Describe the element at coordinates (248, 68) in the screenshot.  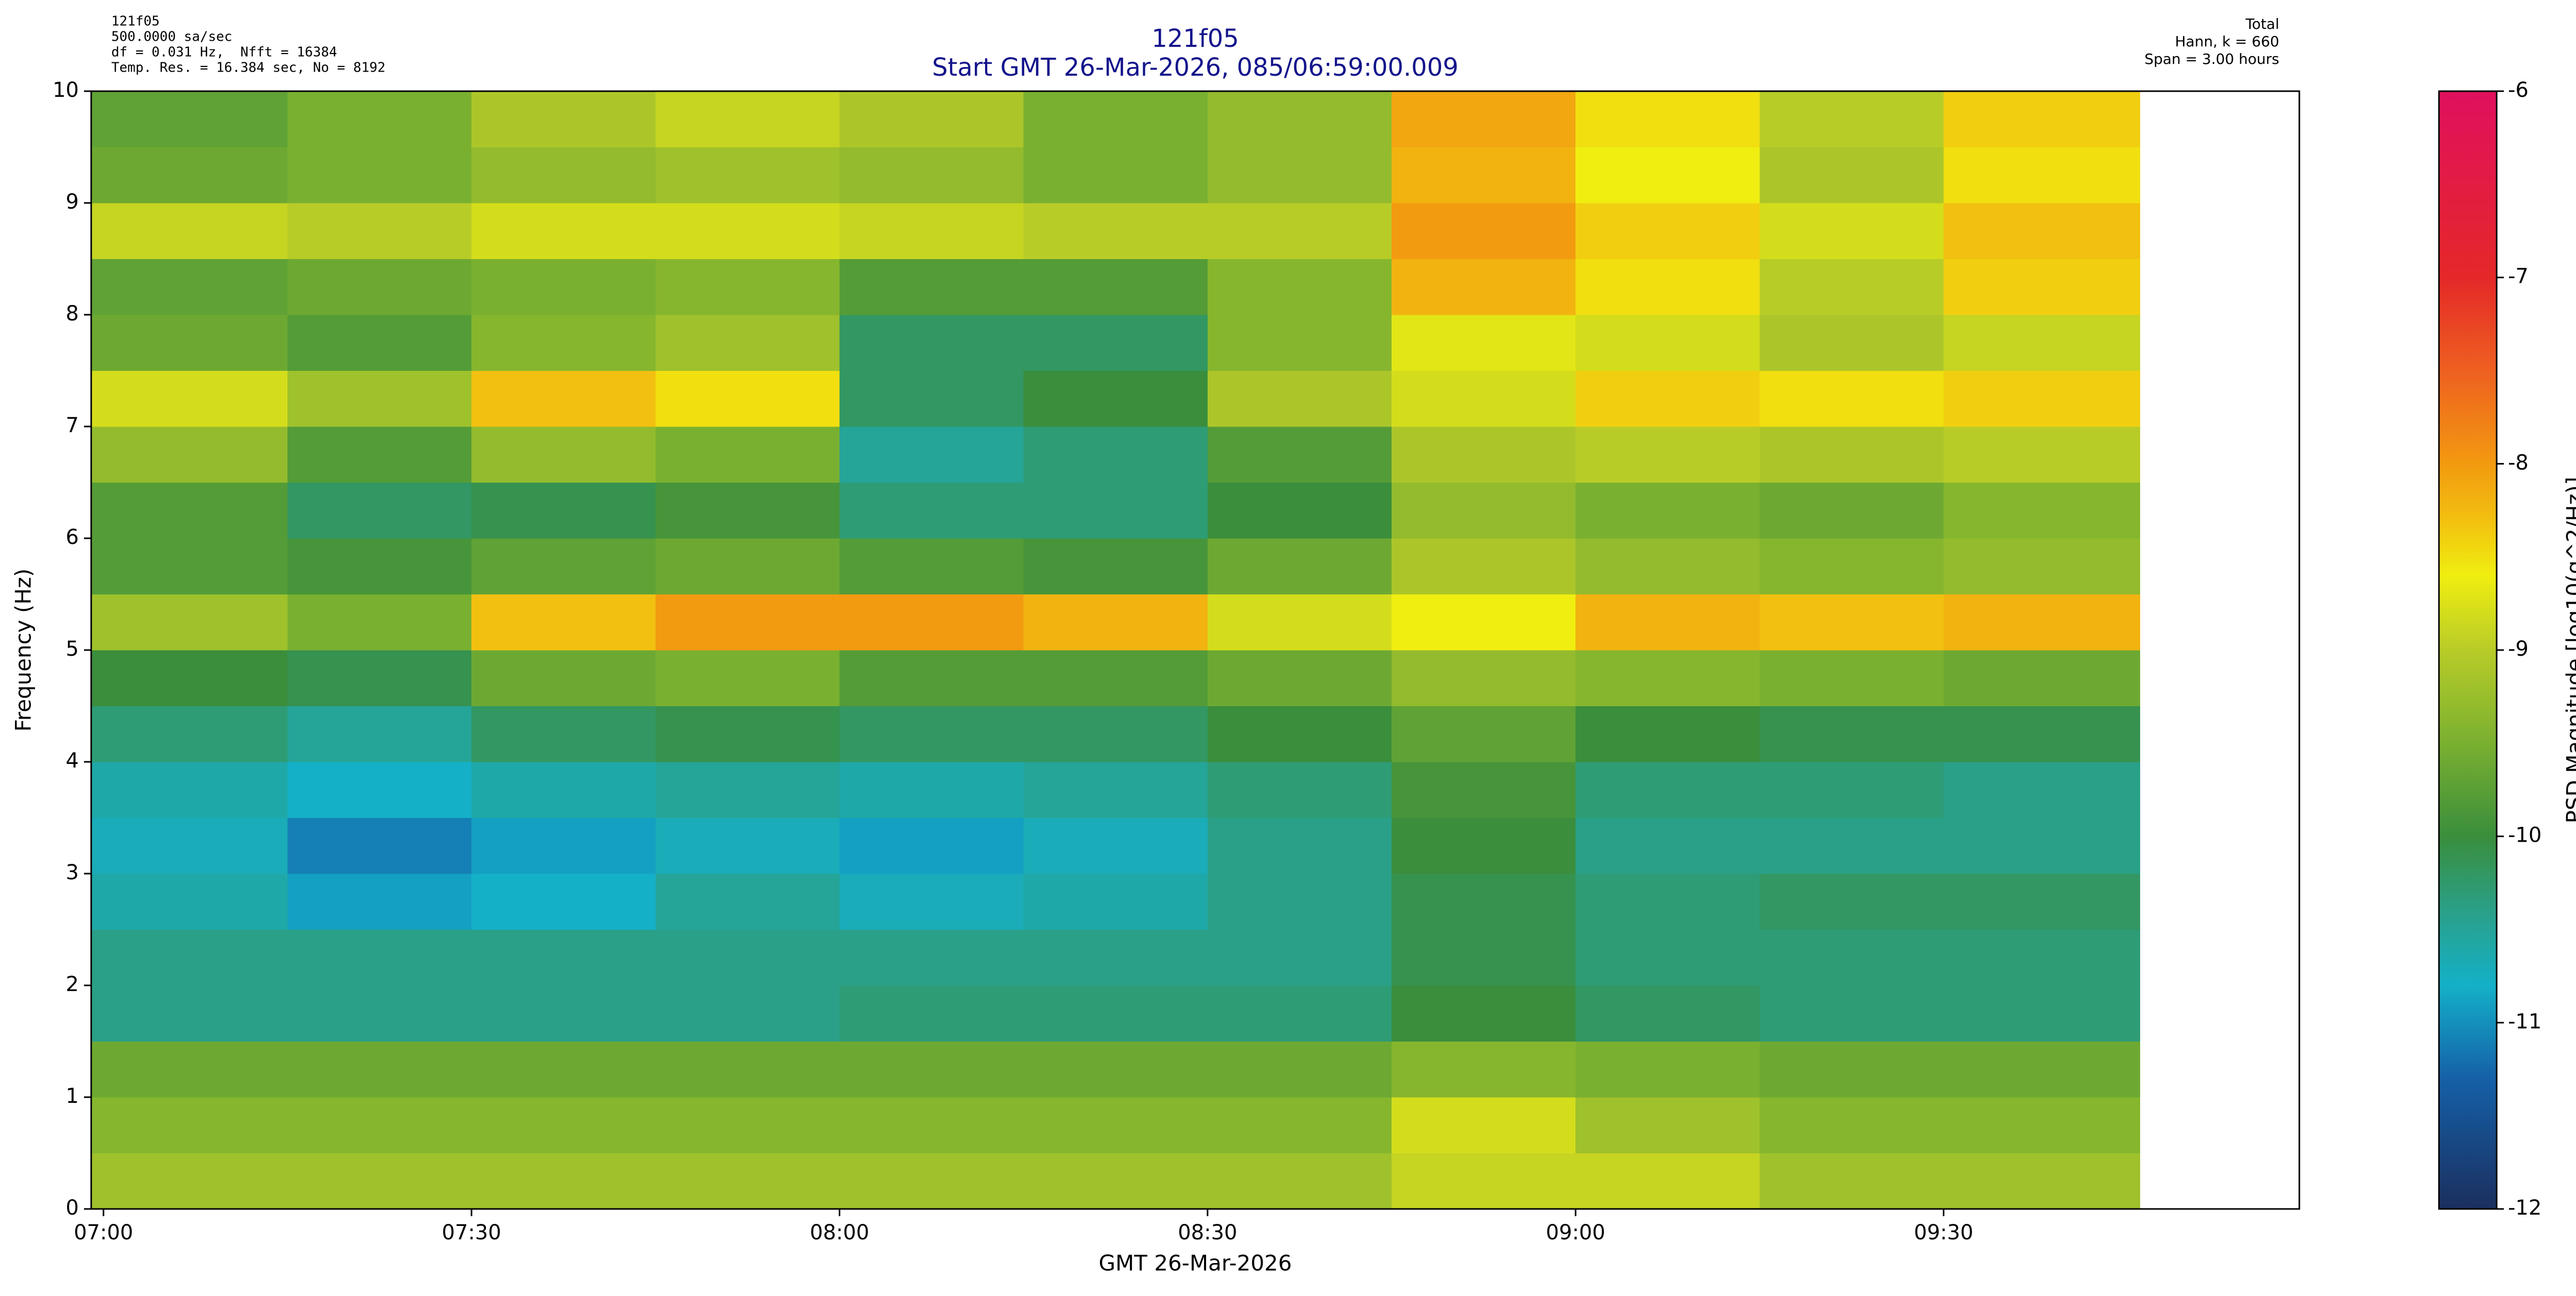
I see `info-note: Temp. Res. = 16.384 sec, No = 8192` at that location.